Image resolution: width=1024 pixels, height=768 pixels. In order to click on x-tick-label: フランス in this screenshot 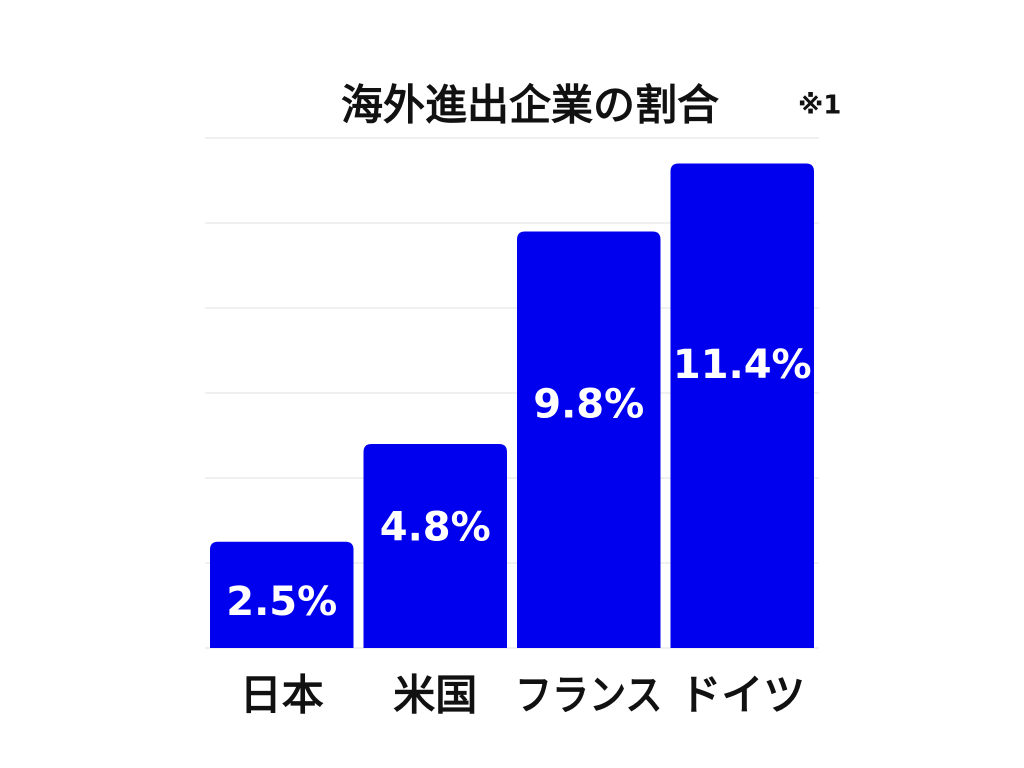, I will do `click(589, 695)`.